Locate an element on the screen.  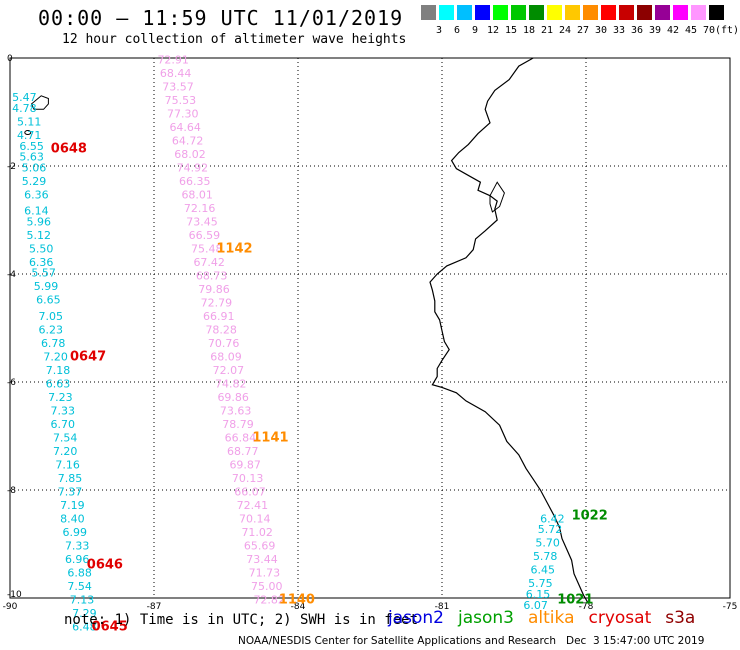
wave-height-value: 7.23 is located at coordinates (60, 397).